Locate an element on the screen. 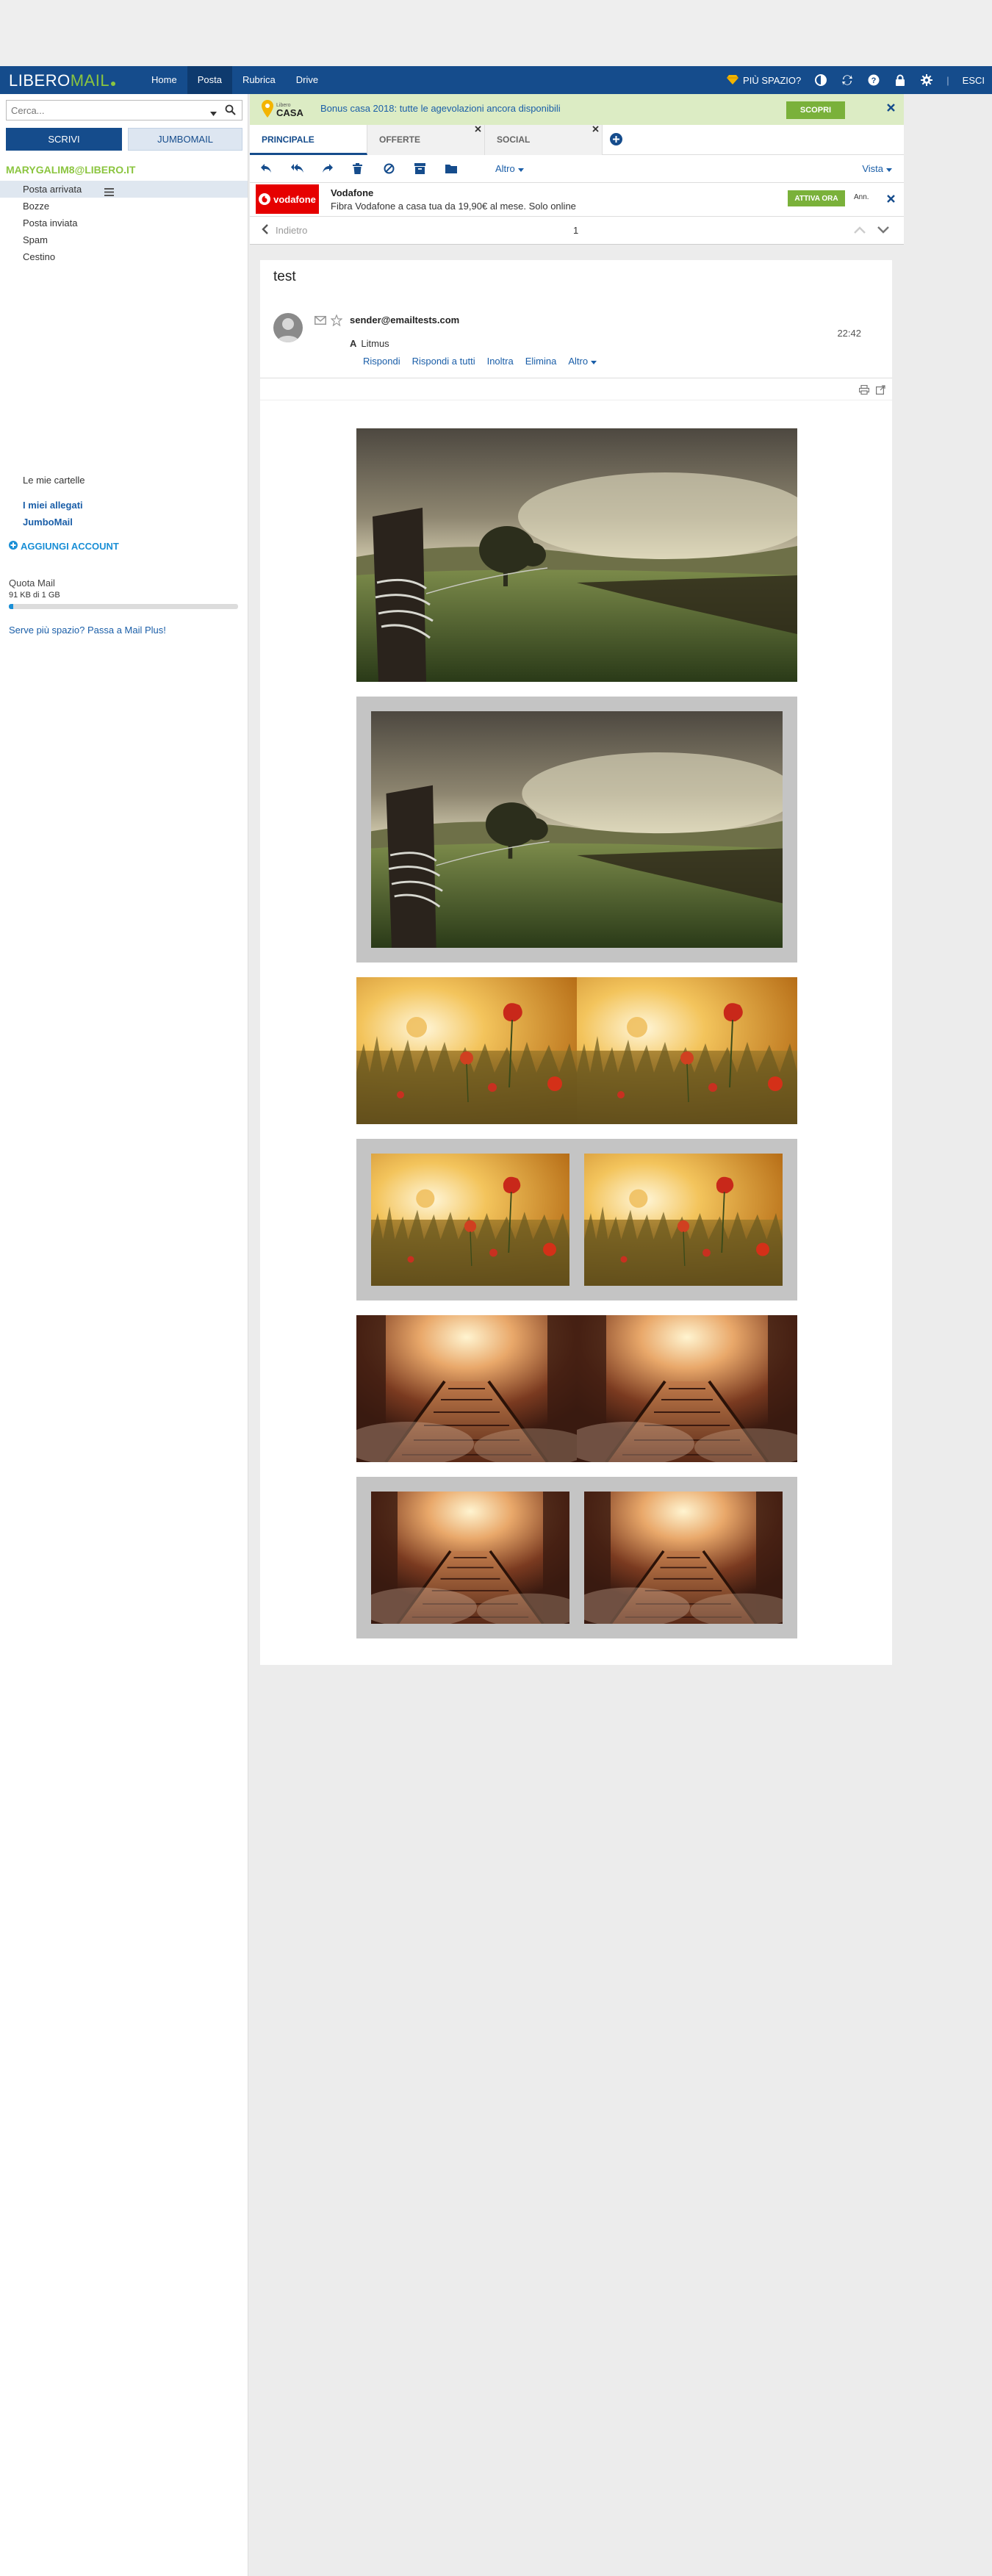  theme-icon is located at coordinates (820, 80).